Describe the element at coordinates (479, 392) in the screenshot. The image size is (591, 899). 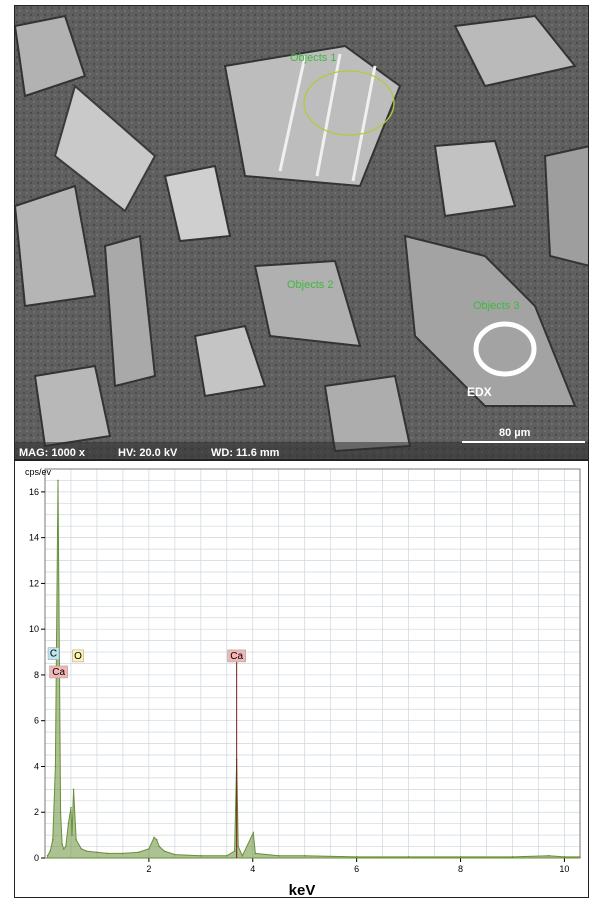
I see `edx-label: EDX` at that location.